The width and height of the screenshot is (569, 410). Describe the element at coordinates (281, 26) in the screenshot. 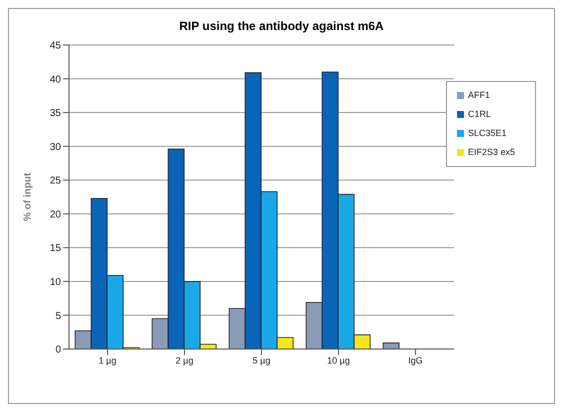

I see `chart-title: RIP using the antibody against m6A` at that location.